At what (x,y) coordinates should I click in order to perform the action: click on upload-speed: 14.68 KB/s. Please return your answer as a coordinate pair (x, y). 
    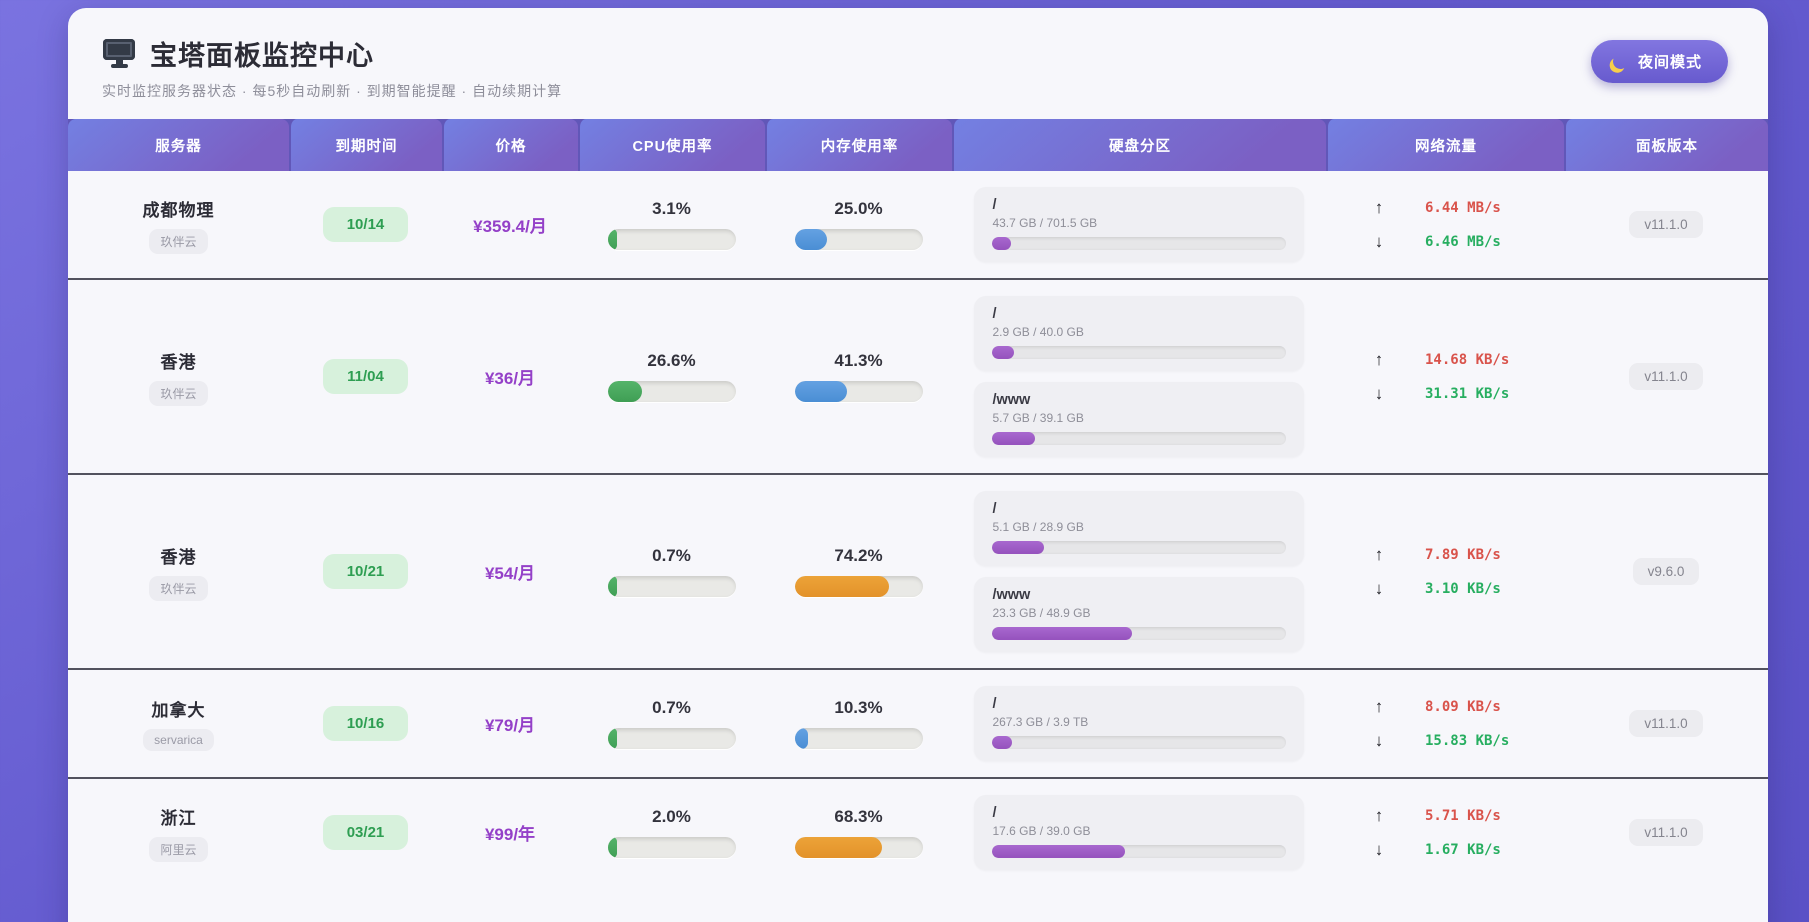
    Looking at the image, I should click on (1467, 359).